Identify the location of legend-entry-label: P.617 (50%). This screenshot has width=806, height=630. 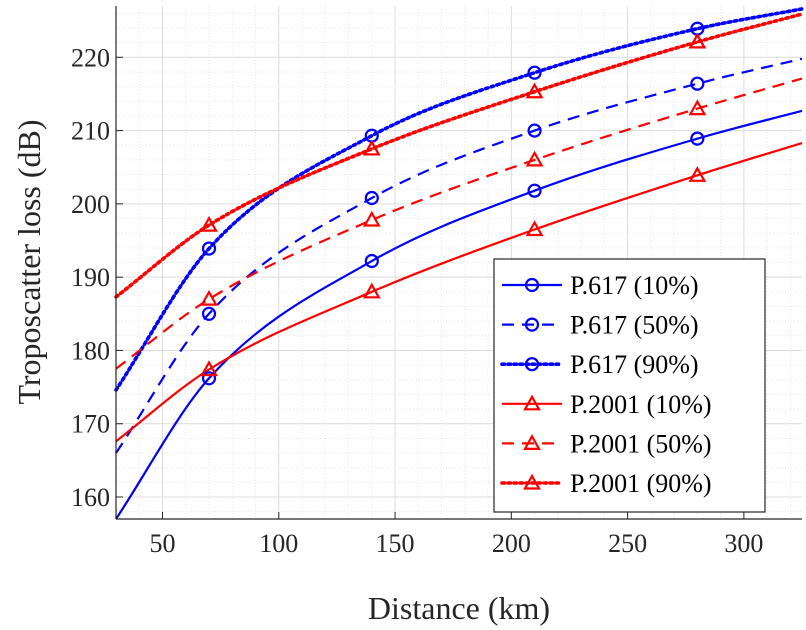
(634, 325).